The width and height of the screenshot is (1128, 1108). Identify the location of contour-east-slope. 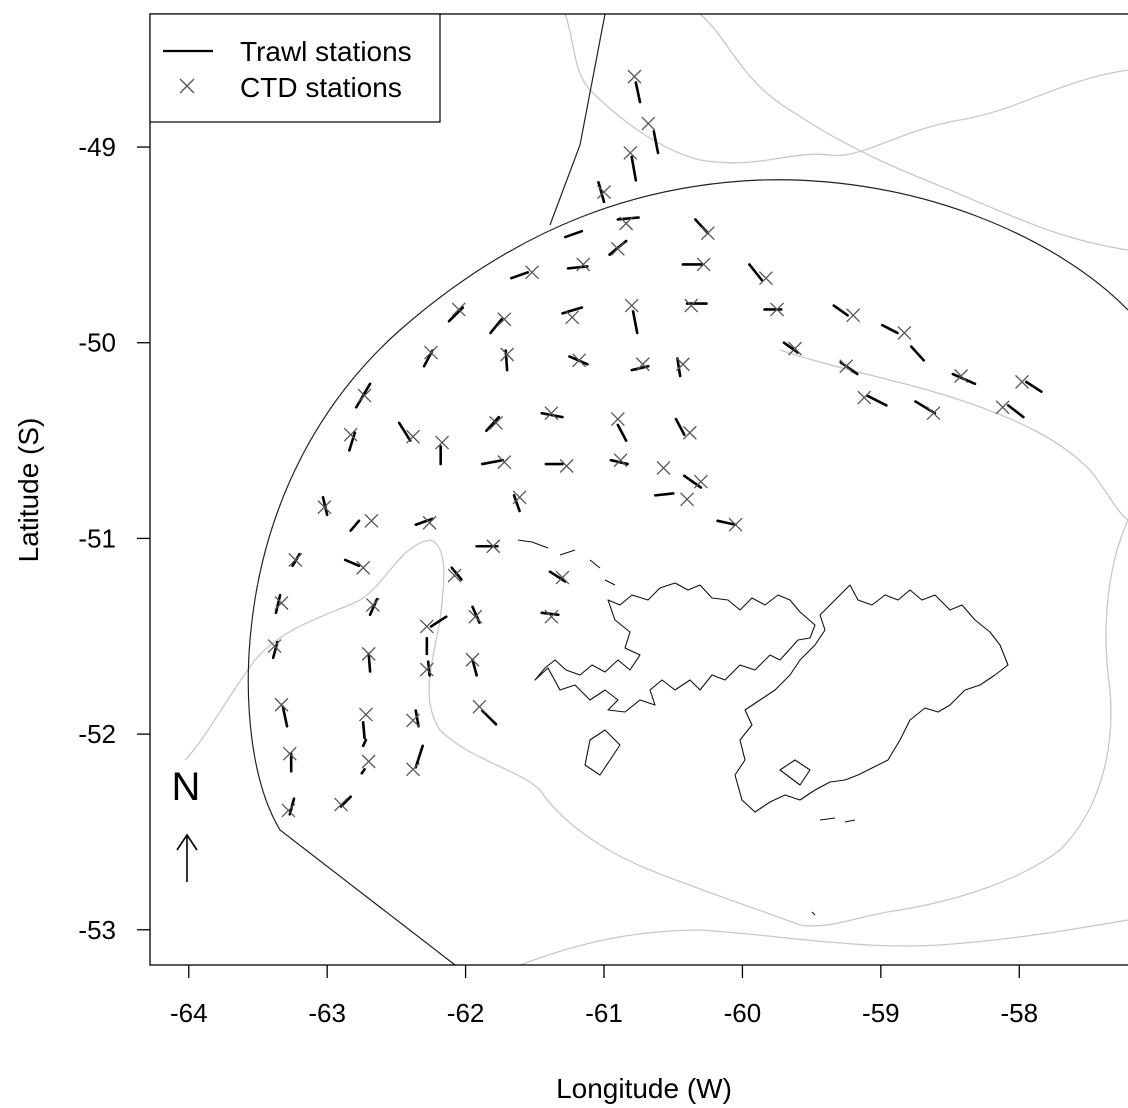
(953, 435).